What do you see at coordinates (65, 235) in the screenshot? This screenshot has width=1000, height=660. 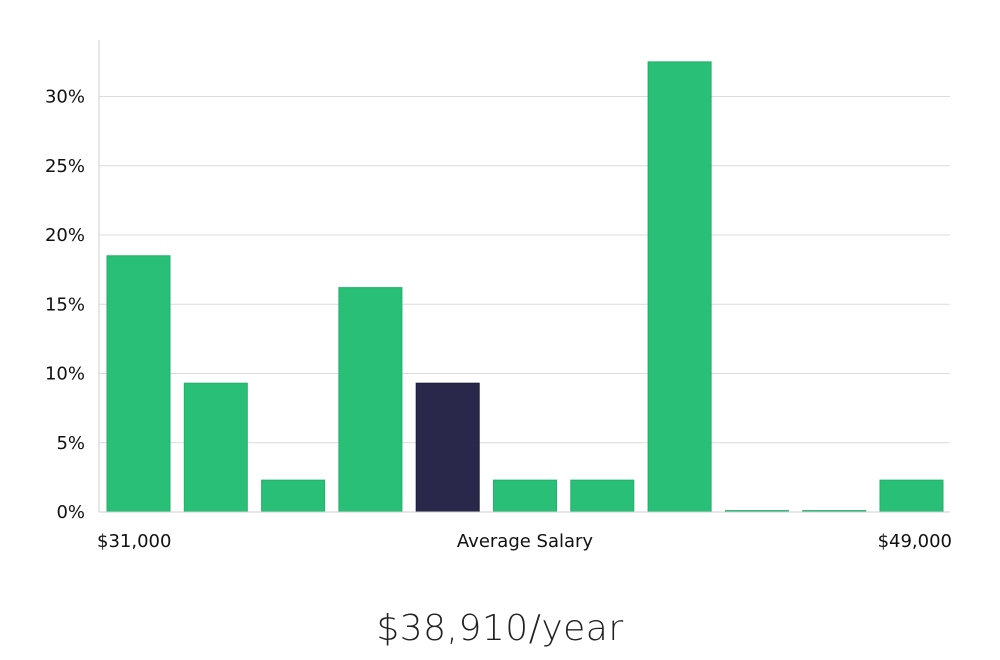 I see `y-tick-label: 20%` at bounding box center [65, 235].